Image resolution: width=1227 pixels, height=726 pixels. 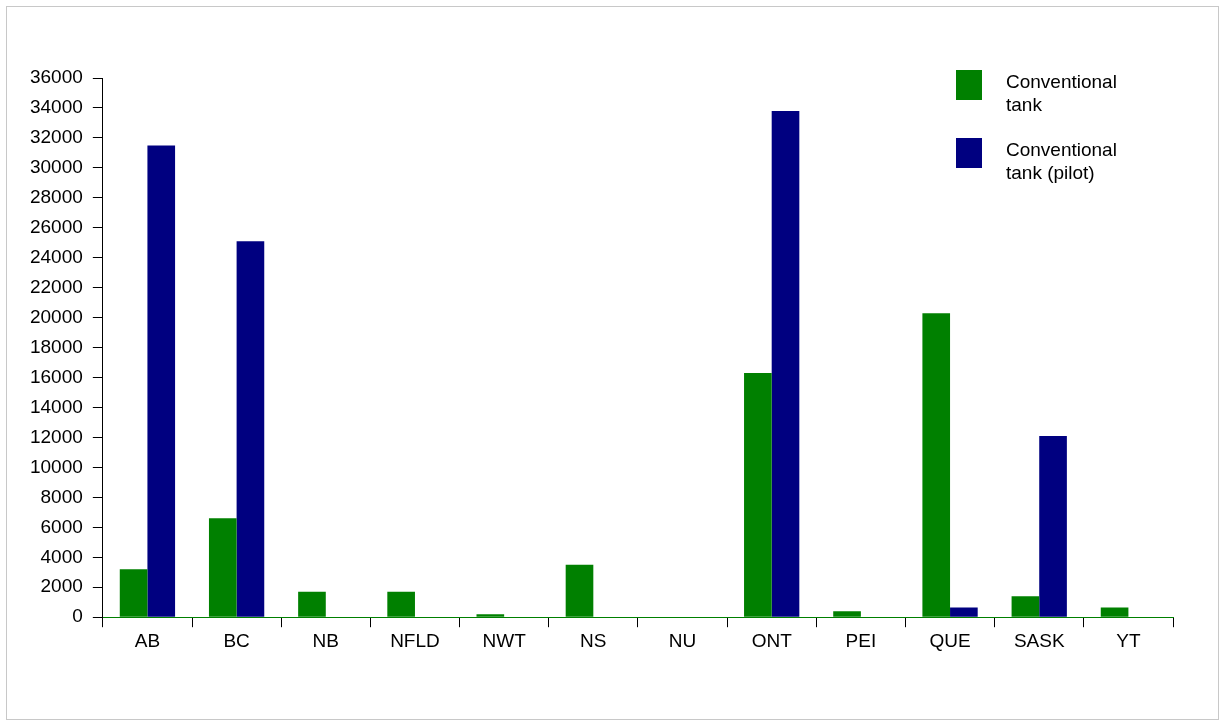 What do you see at coordinates (56, 227) in the screenshot?
I see `y-tick-label: 26000` at bounding box center [56, 227].